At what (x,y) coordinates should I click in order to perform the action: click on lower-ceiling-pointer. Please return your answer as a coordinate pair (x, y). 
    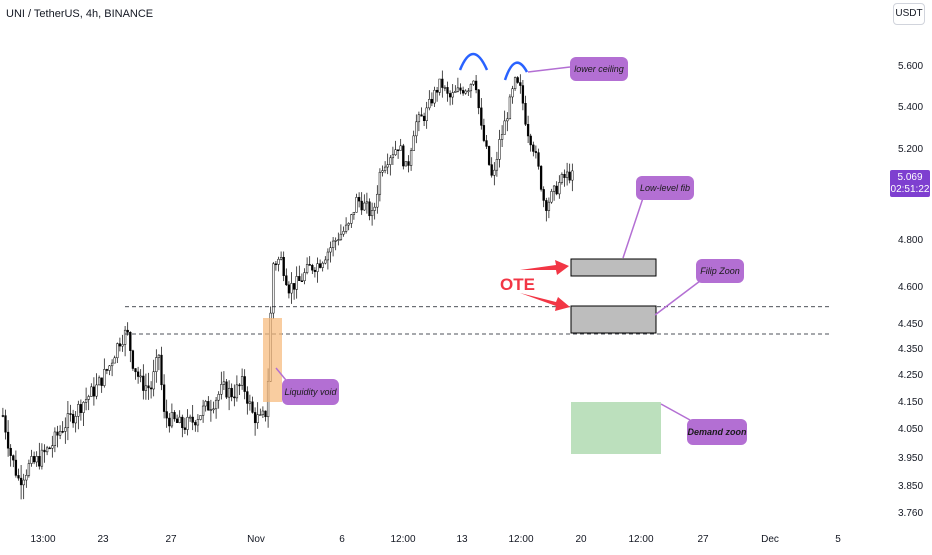
    Looking at the image, I should click on (549, 69).